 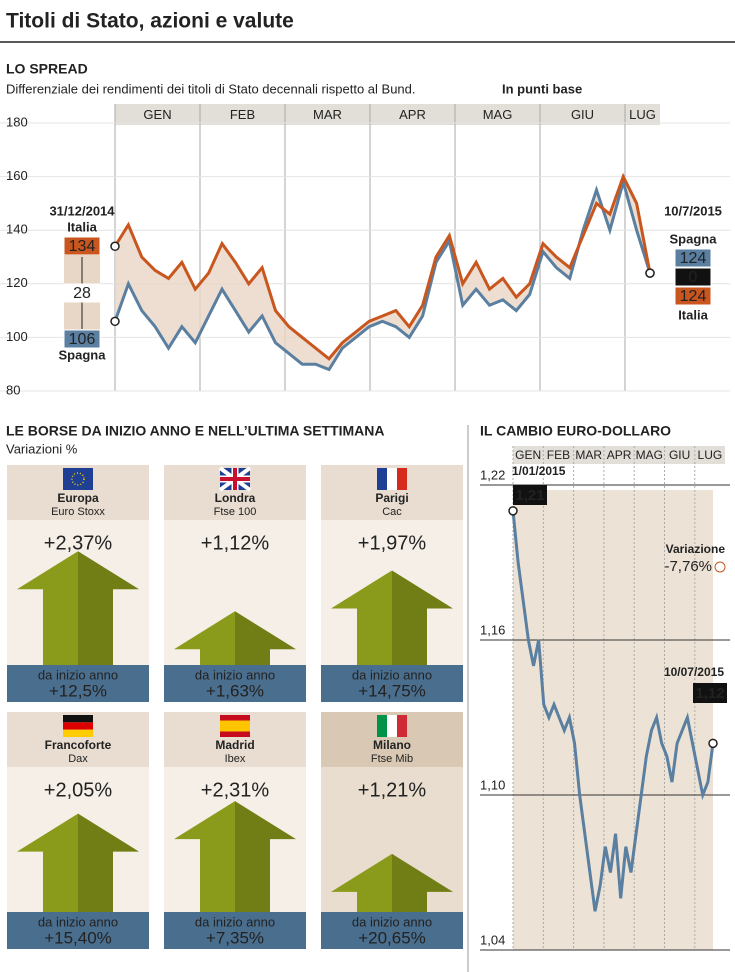 What do you see at coordinates (17, 336) in the screenshot?
I see `y-tick-label: 100` at bounding box center [17, 336].